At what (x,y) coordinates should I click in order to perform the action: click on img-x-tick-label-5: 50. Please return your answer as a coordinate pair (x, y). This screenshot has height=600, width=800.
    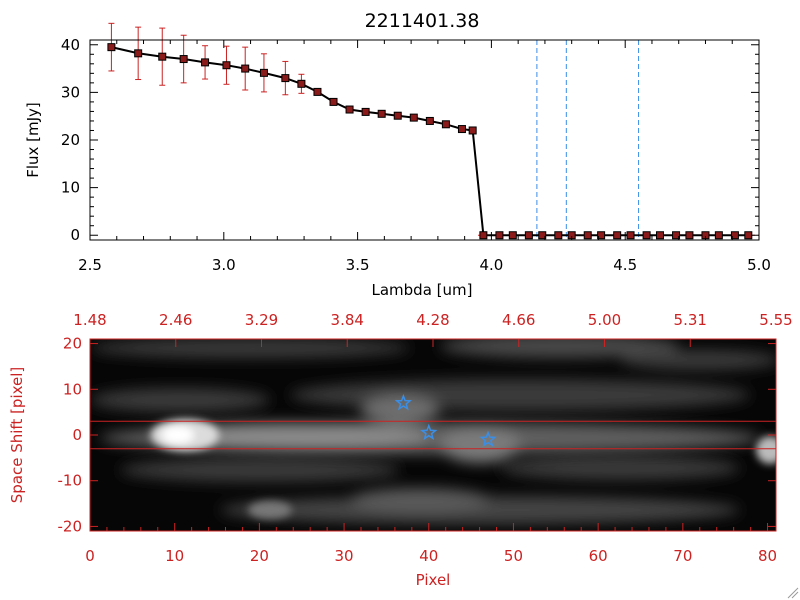
    Looking at the image, I should click on (513, 556).